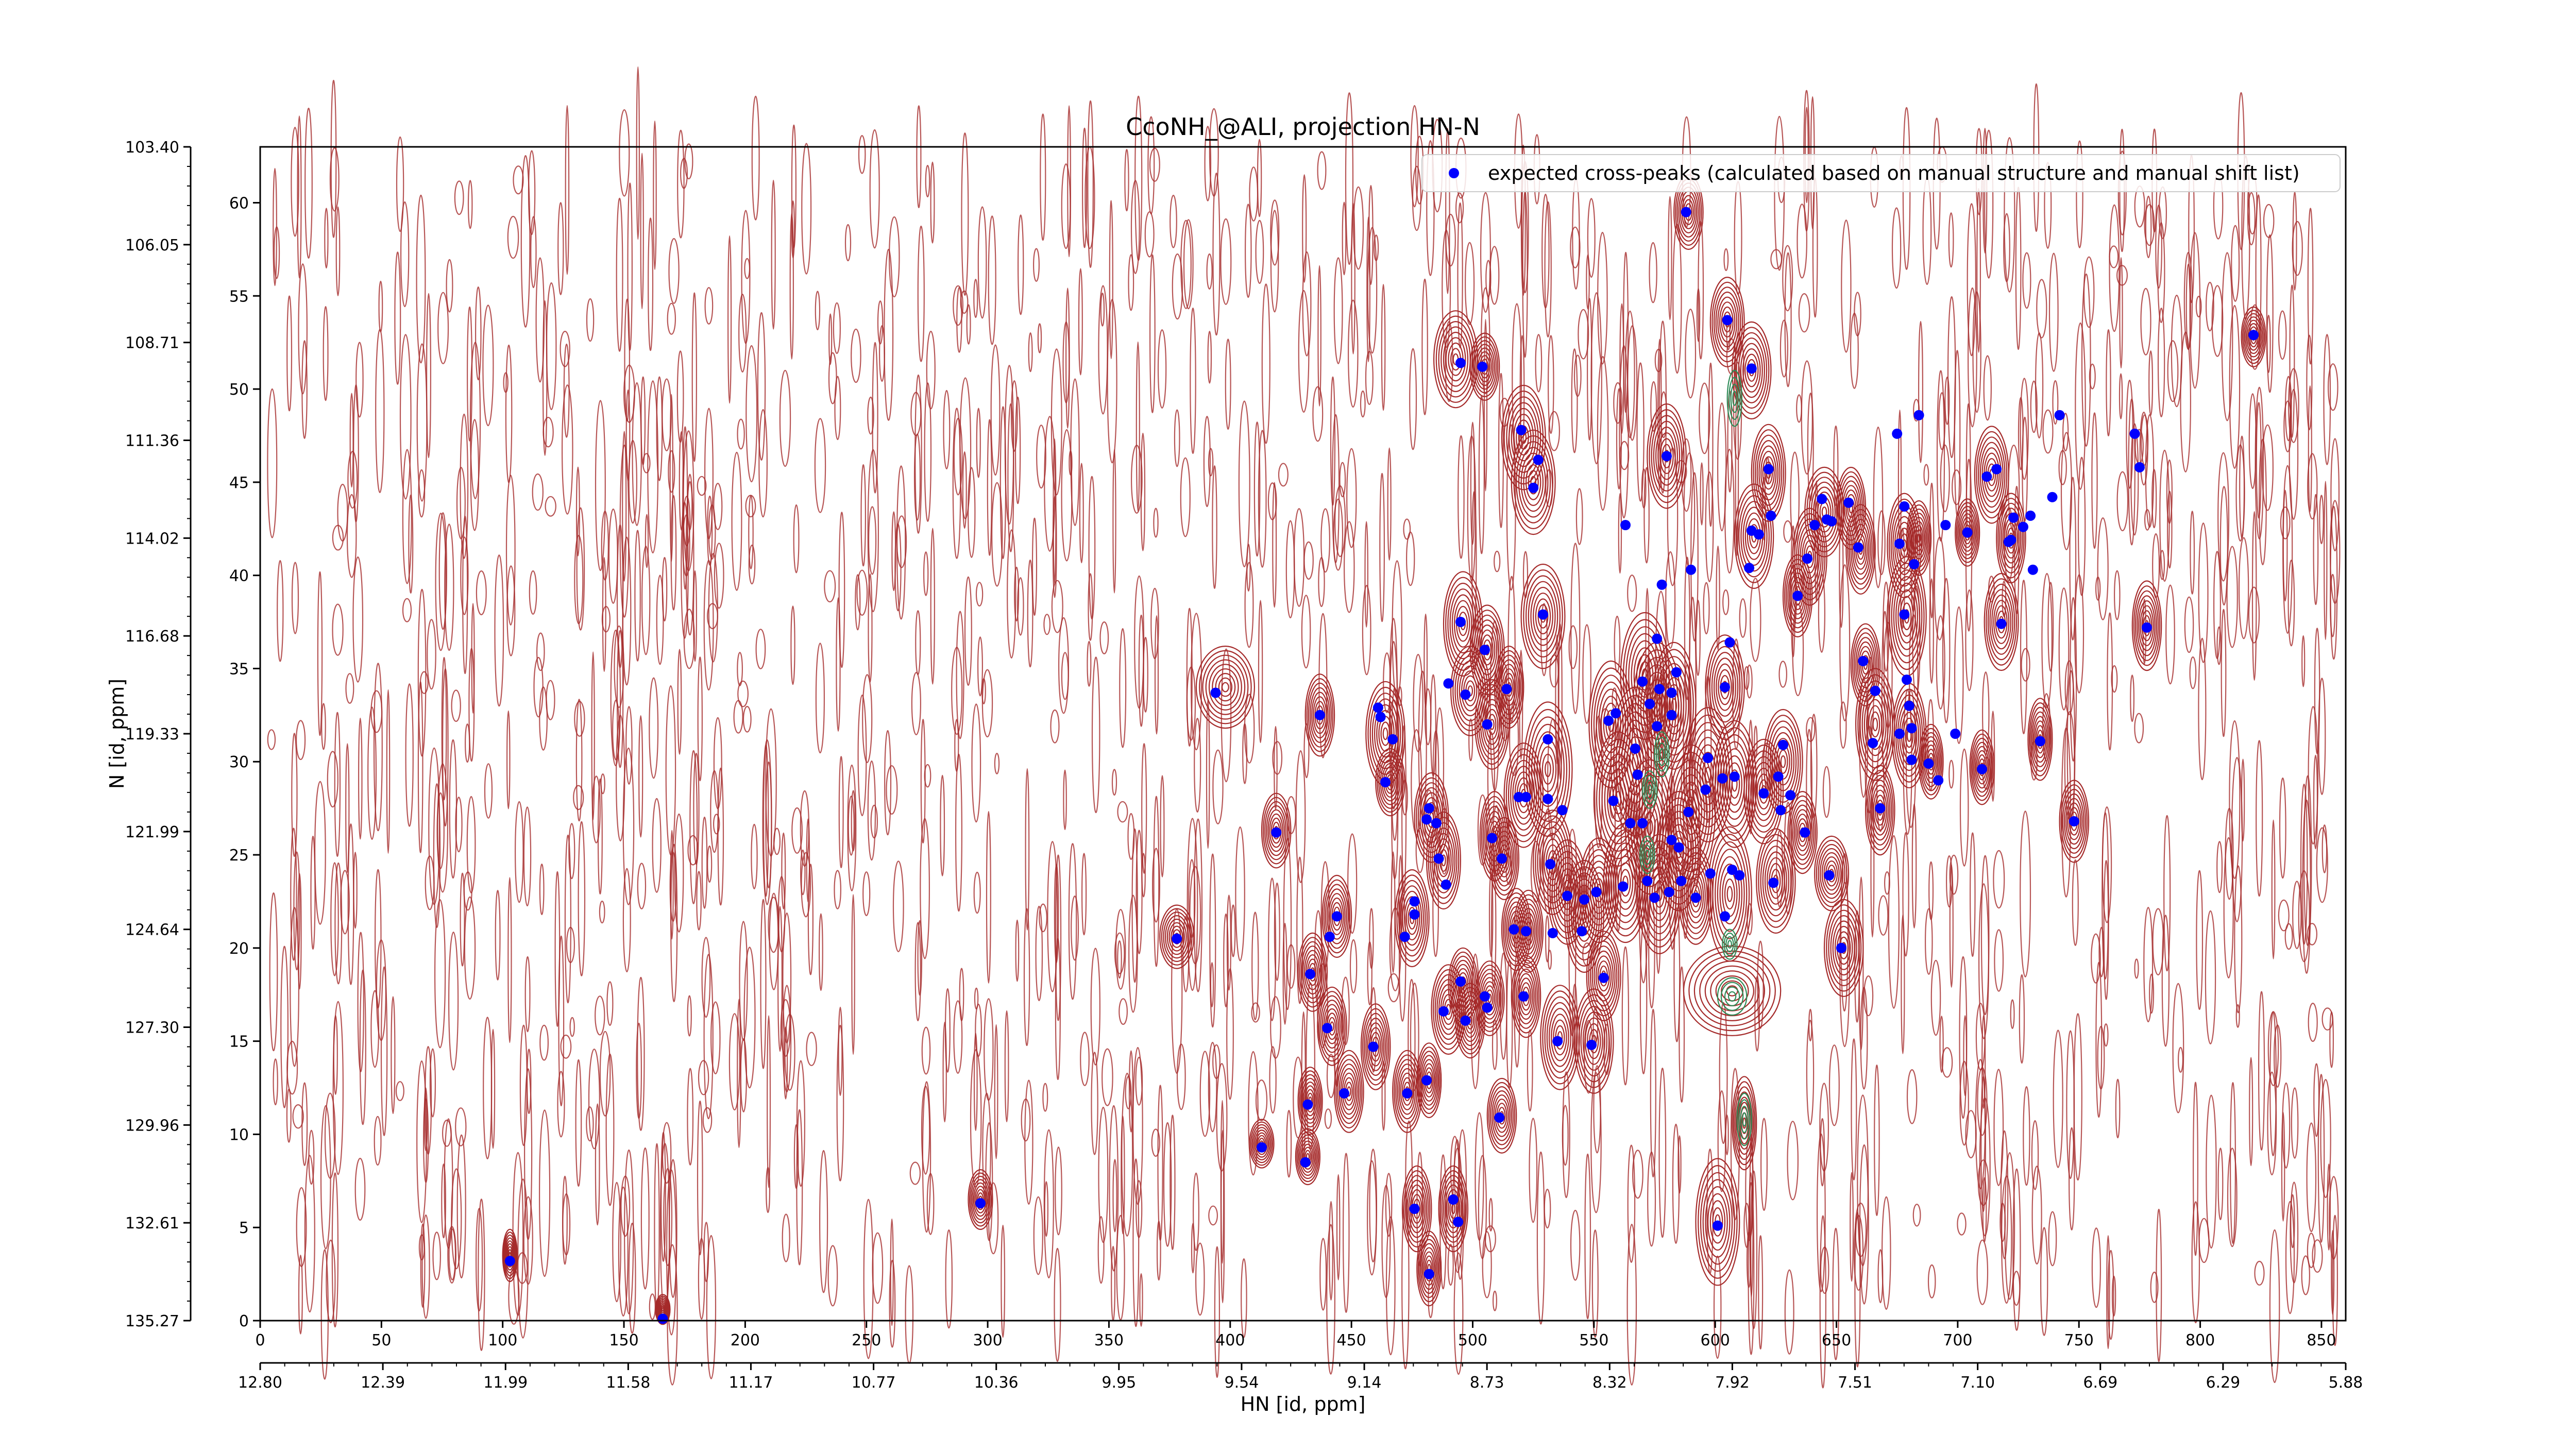  I want to click on x-index-tick-label: 600, so click(1716, 1340).